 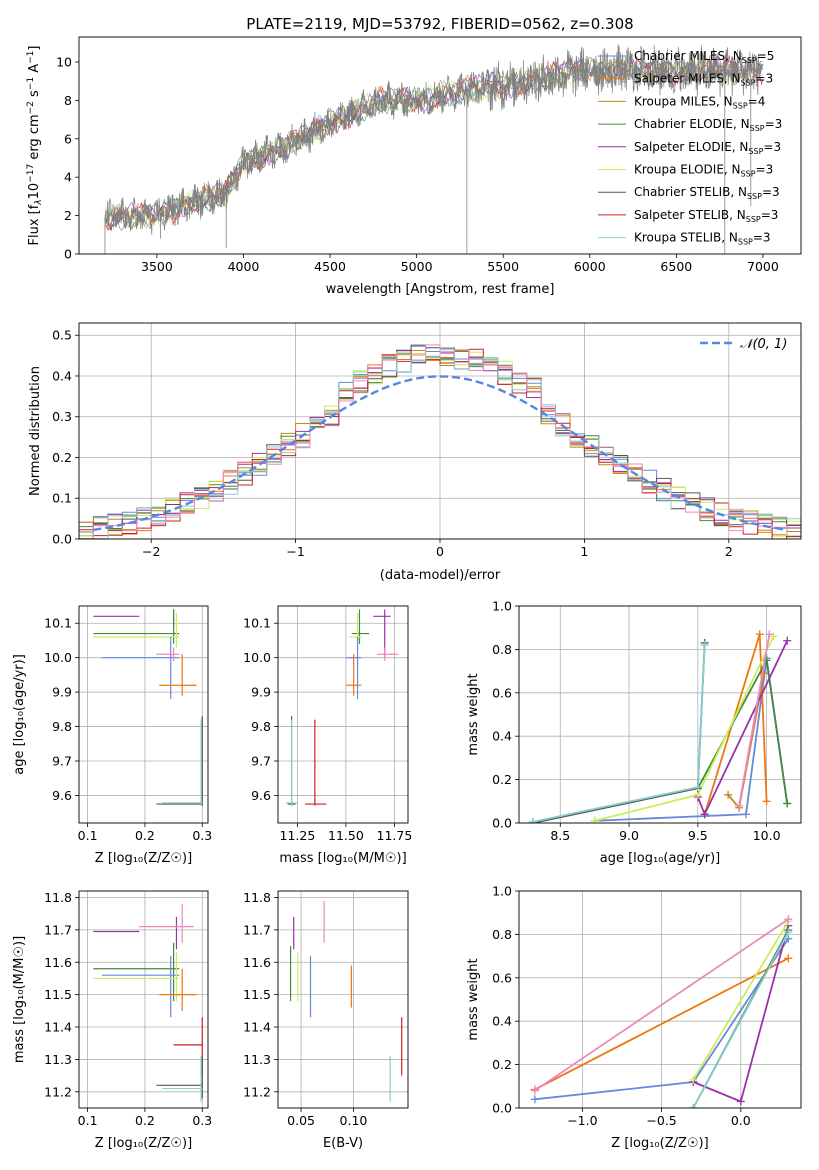 I want to click on y-tick-label: 2, so click(x=68, y=215).